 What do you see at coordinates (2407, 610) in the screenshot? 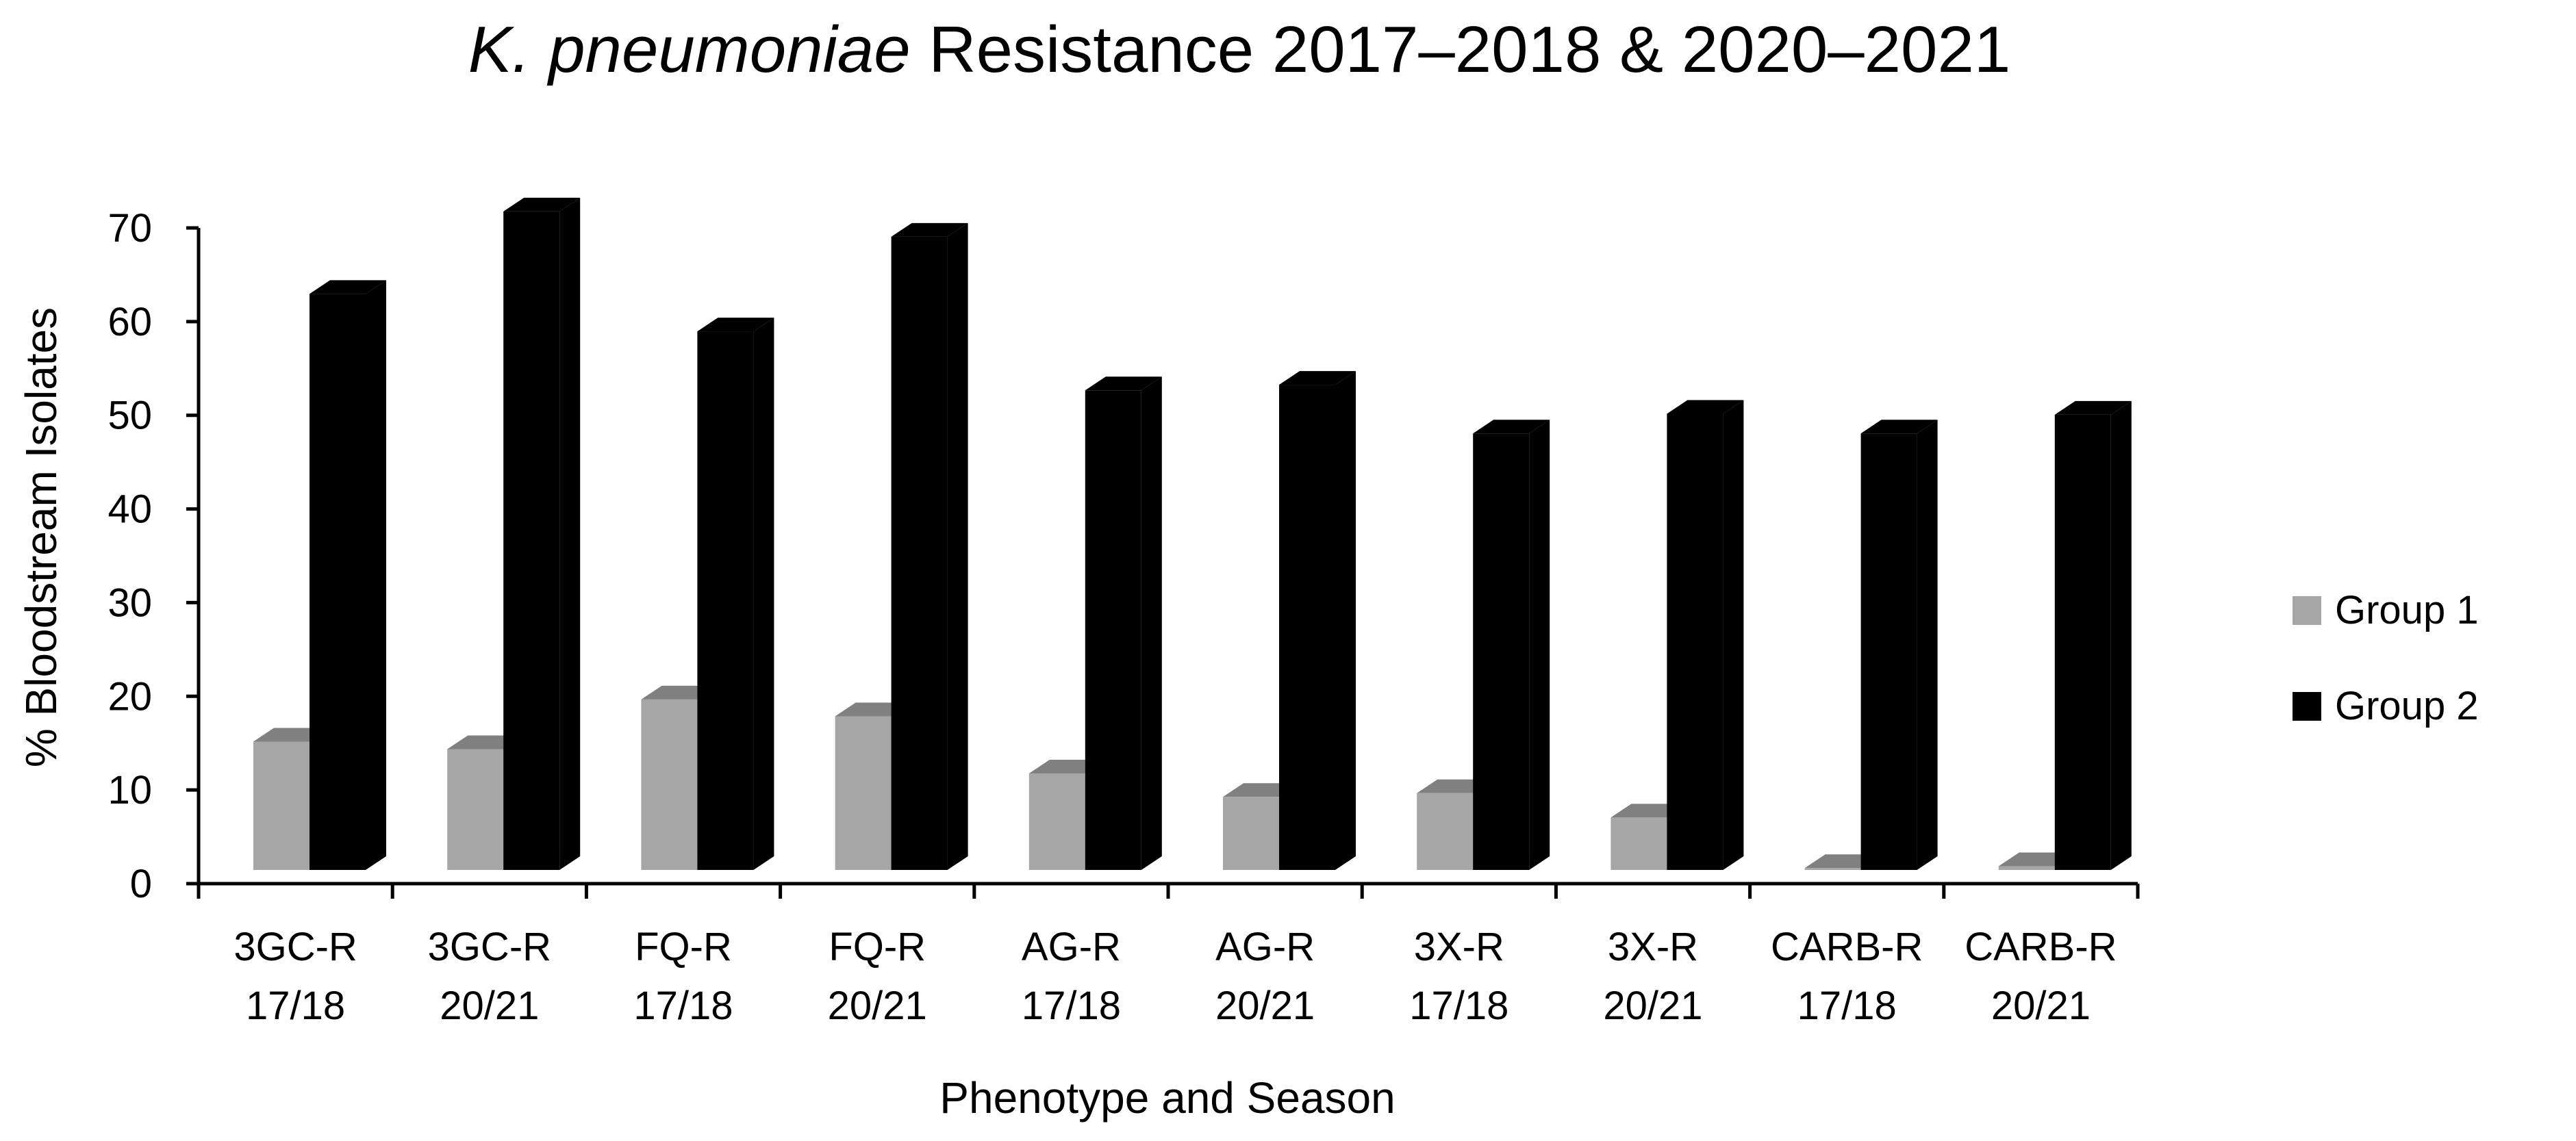
I see `legend-label: Group 1` at bounding box center [2407, 610].